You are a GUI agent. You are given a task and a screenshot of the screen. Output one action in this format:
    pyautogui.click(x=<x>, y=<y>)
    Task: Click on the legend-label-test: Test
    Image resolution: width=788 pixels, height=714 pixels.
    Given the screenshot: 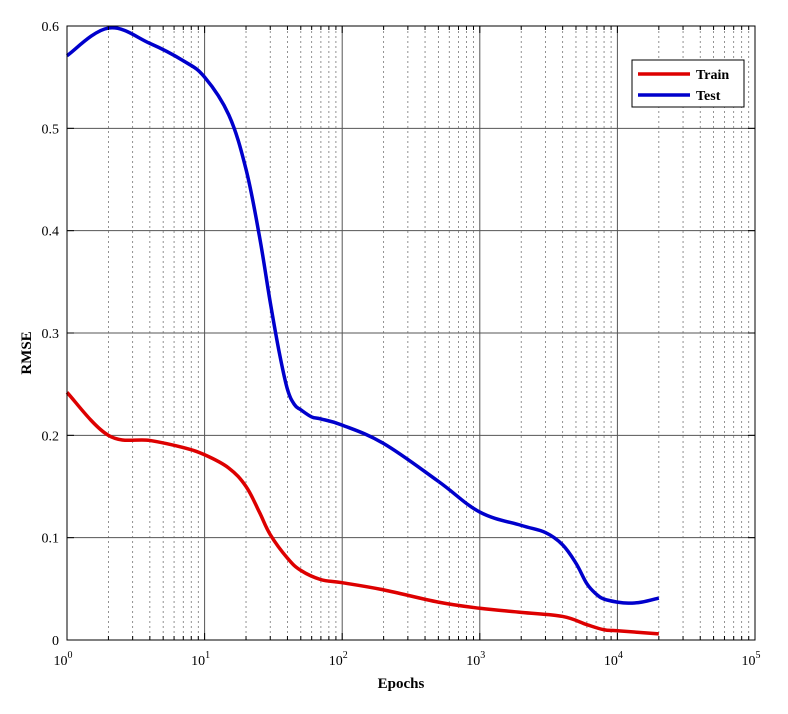 What is the action you would take?
    pyautogui.click(x=708, y=96)
    